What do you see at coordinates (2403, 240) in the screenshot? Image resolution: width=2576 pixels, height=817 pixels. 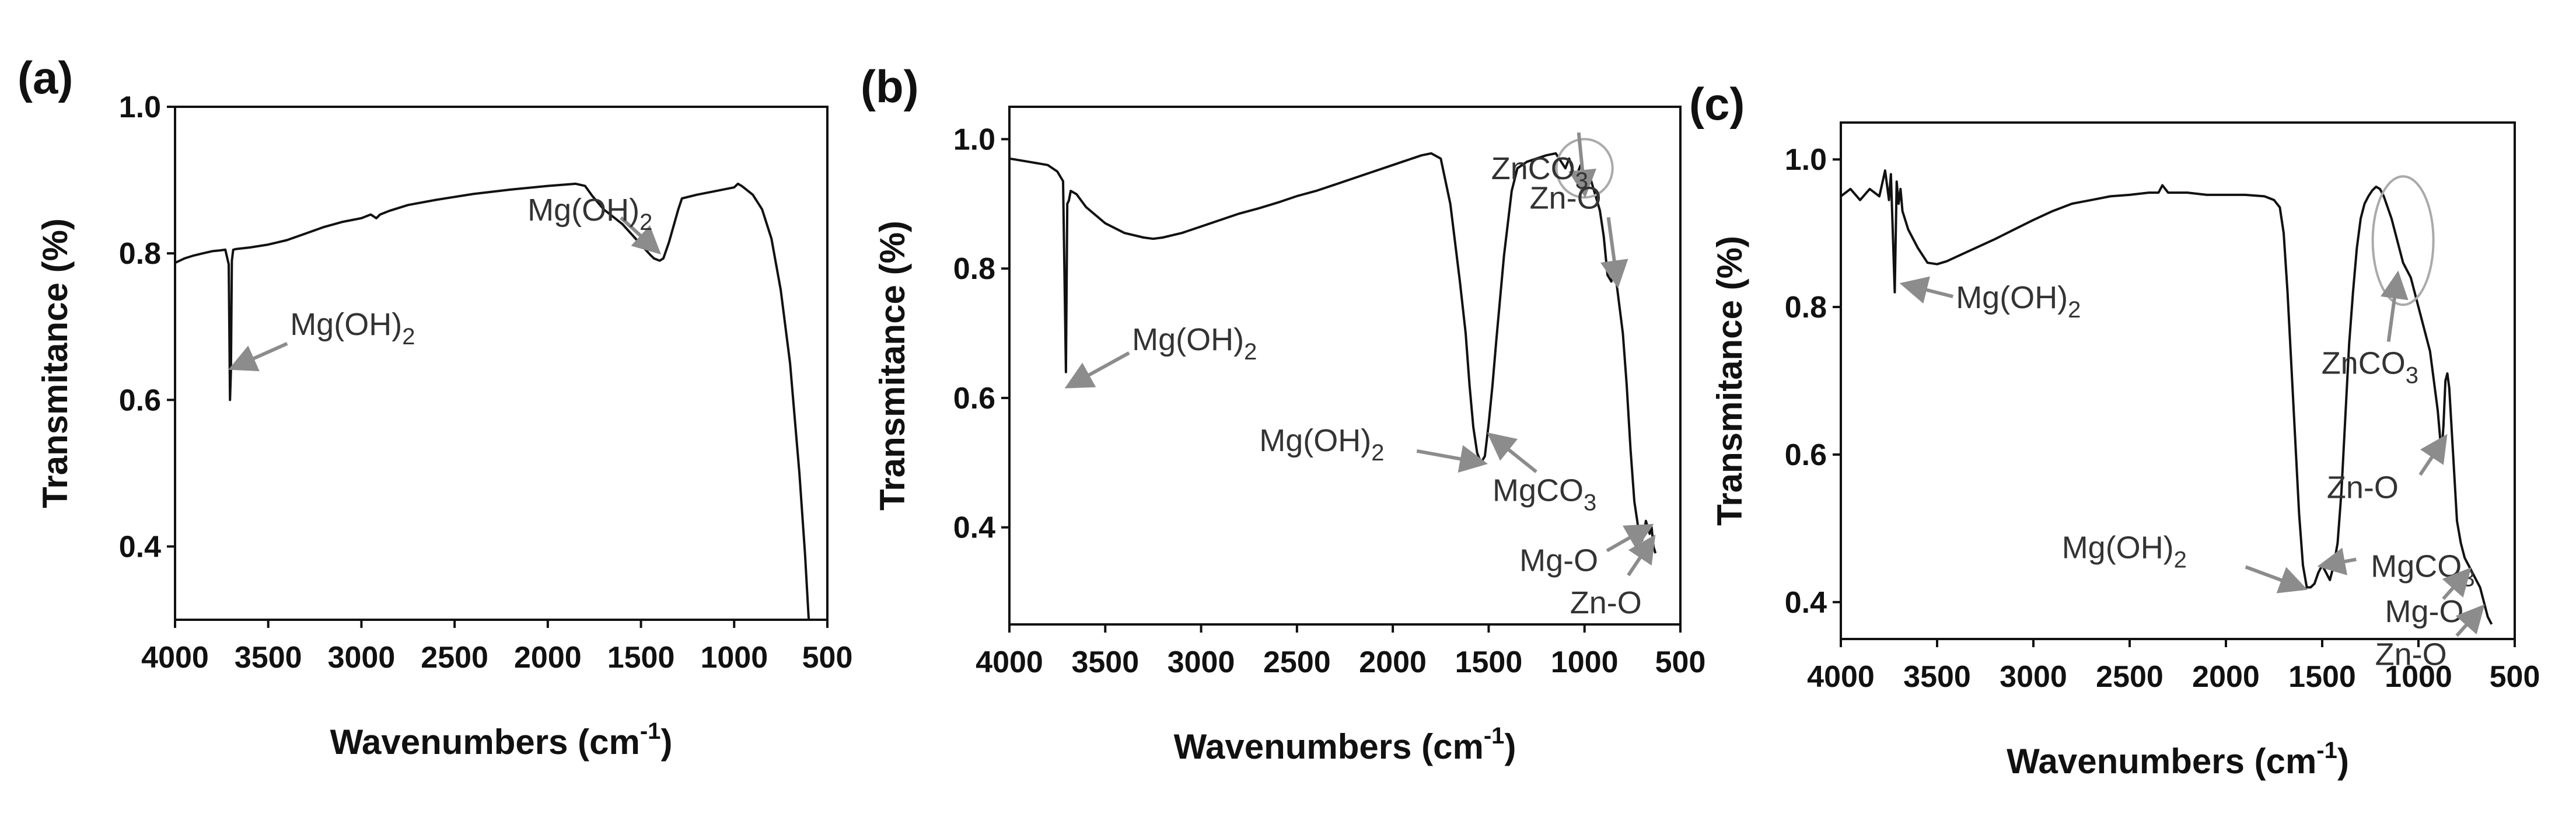 I see `highlight-circle` at bounding box center [2403, 240].